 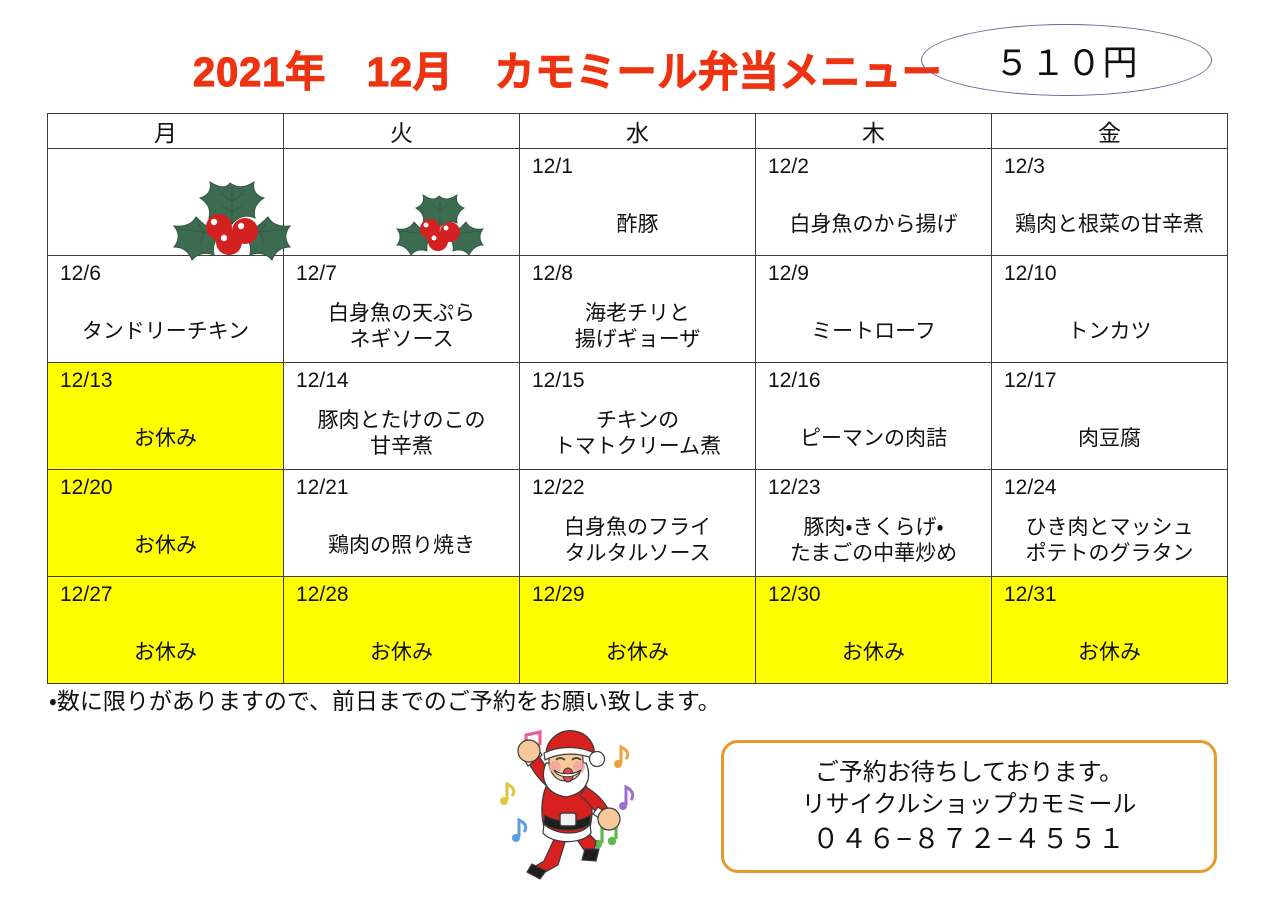 I want to click on calendar-cell-holiday: 12/13 お休み, so click(x=165, y=416).